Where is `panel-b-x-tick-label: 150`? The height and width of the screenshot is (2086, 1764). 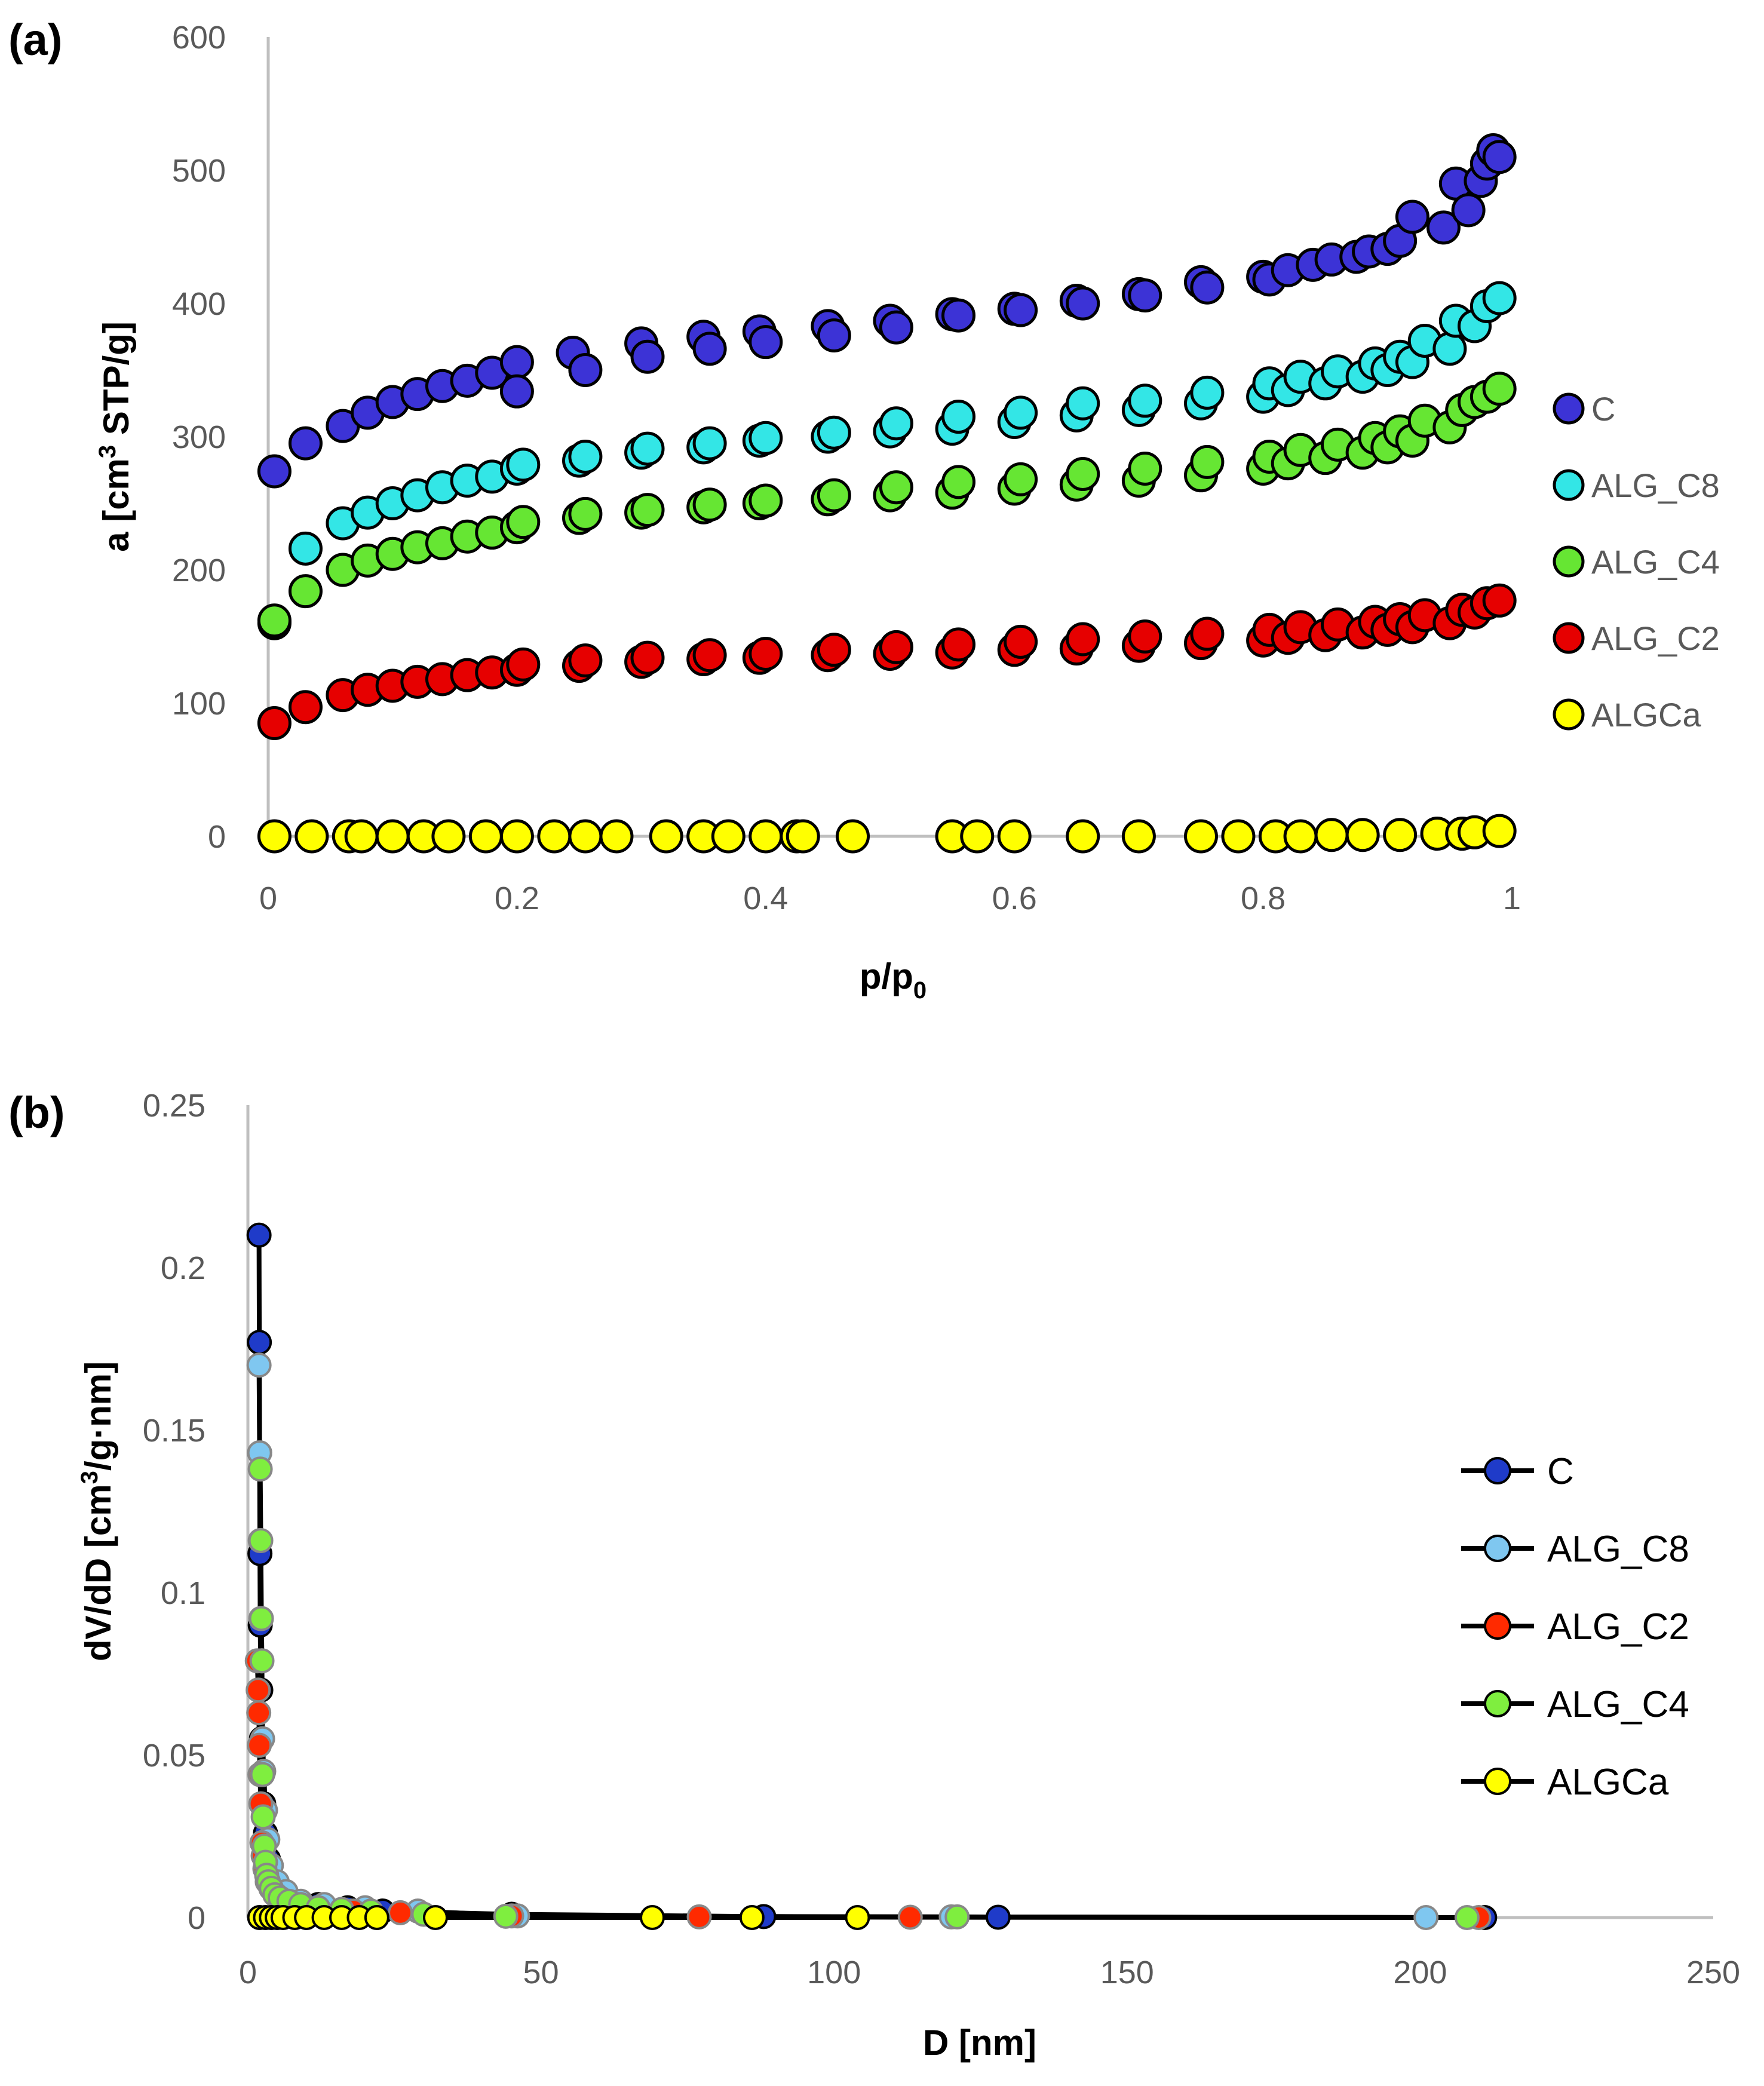
panel-b-x-tick-label: 150 is located at coordinates (1127, 1972).